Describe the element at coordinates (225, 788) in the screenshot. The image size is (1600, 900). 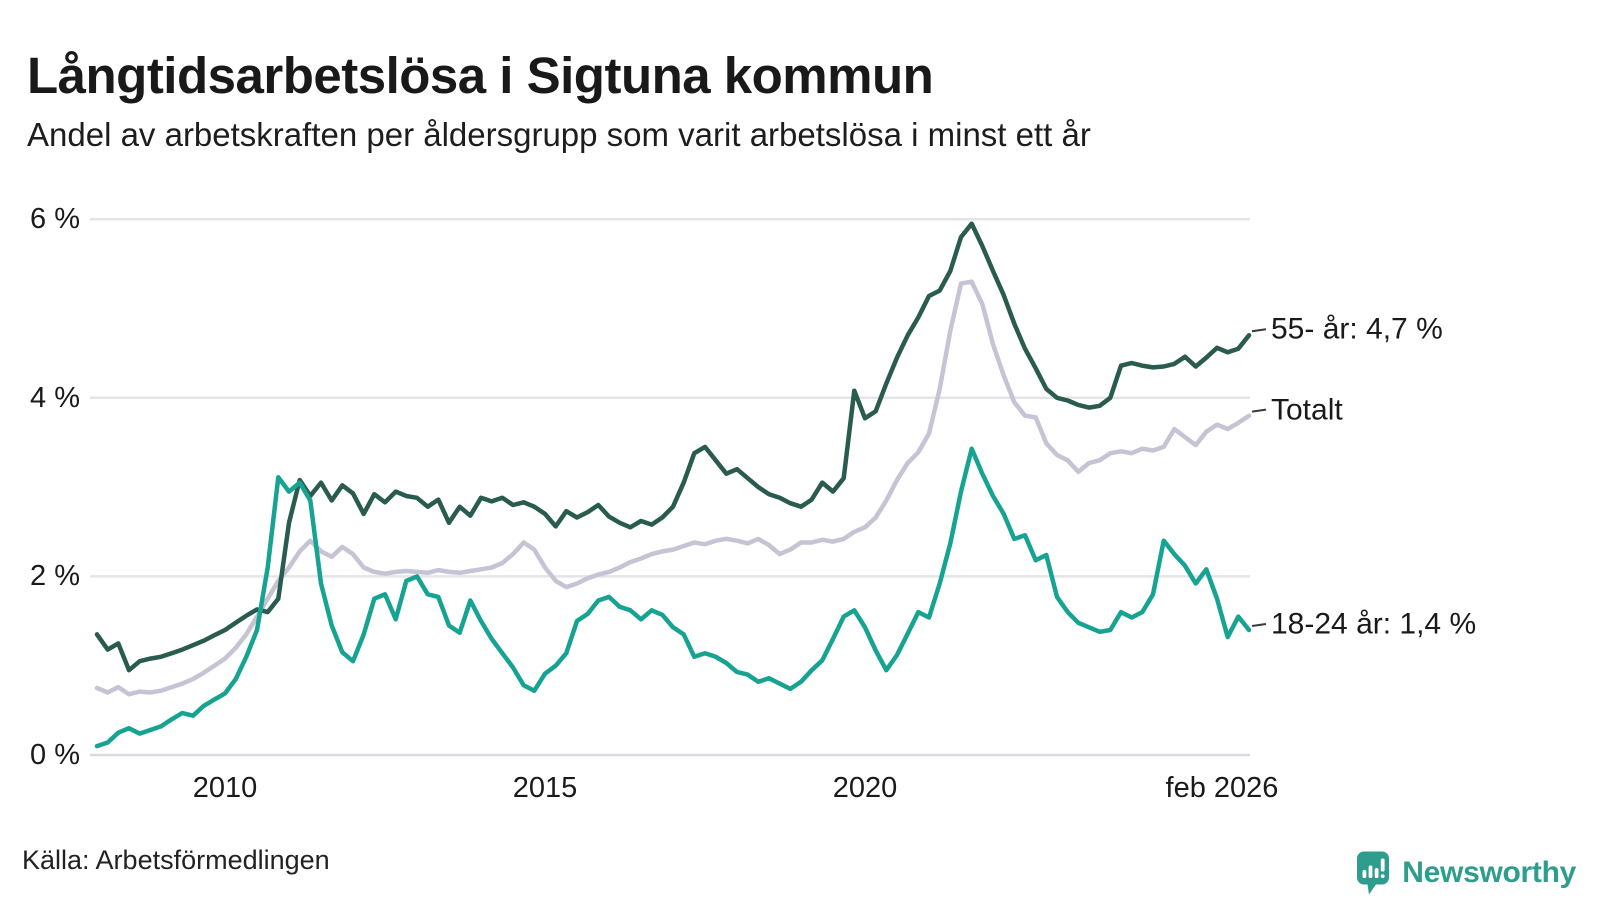
I see `x-tick-label: 2010` at that location.